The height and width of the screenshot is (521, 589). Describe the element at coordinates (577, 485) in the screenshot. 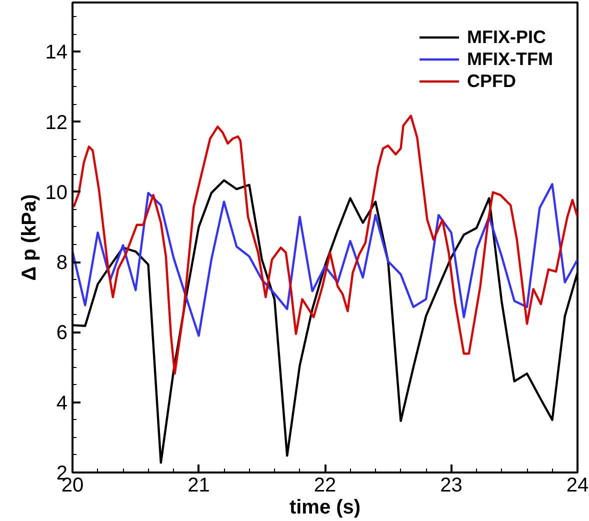

I see `x-tick-label: 24` at that location.